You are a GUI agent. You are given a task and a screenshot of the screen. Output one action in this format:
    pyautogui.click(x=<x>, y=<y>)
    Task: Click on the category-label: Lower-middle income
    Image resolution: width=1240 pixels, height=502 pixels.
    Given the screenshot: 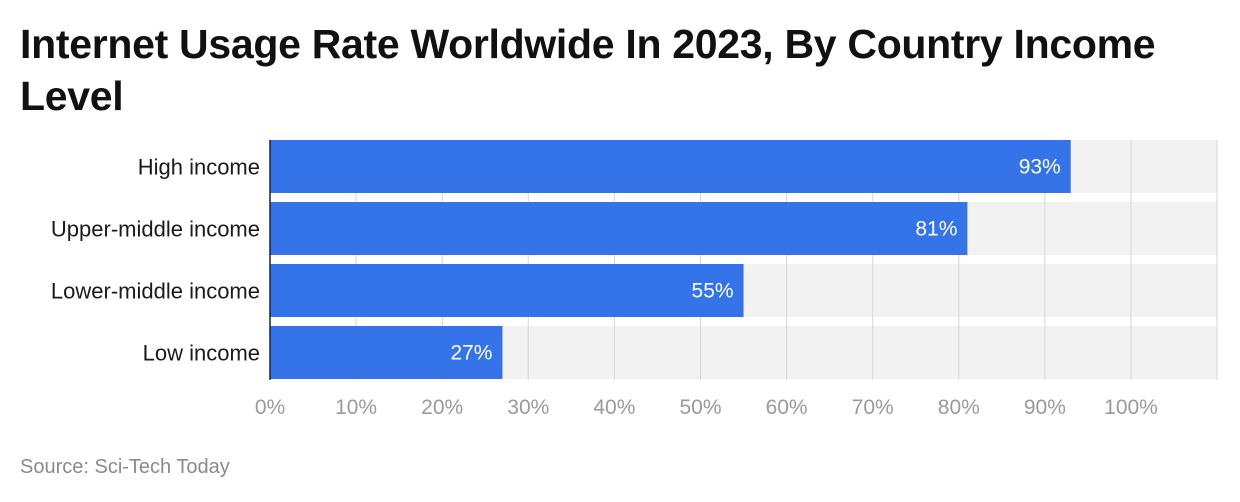 What is the action you would take?
    pyautogui.click(x=155, y=291)
    